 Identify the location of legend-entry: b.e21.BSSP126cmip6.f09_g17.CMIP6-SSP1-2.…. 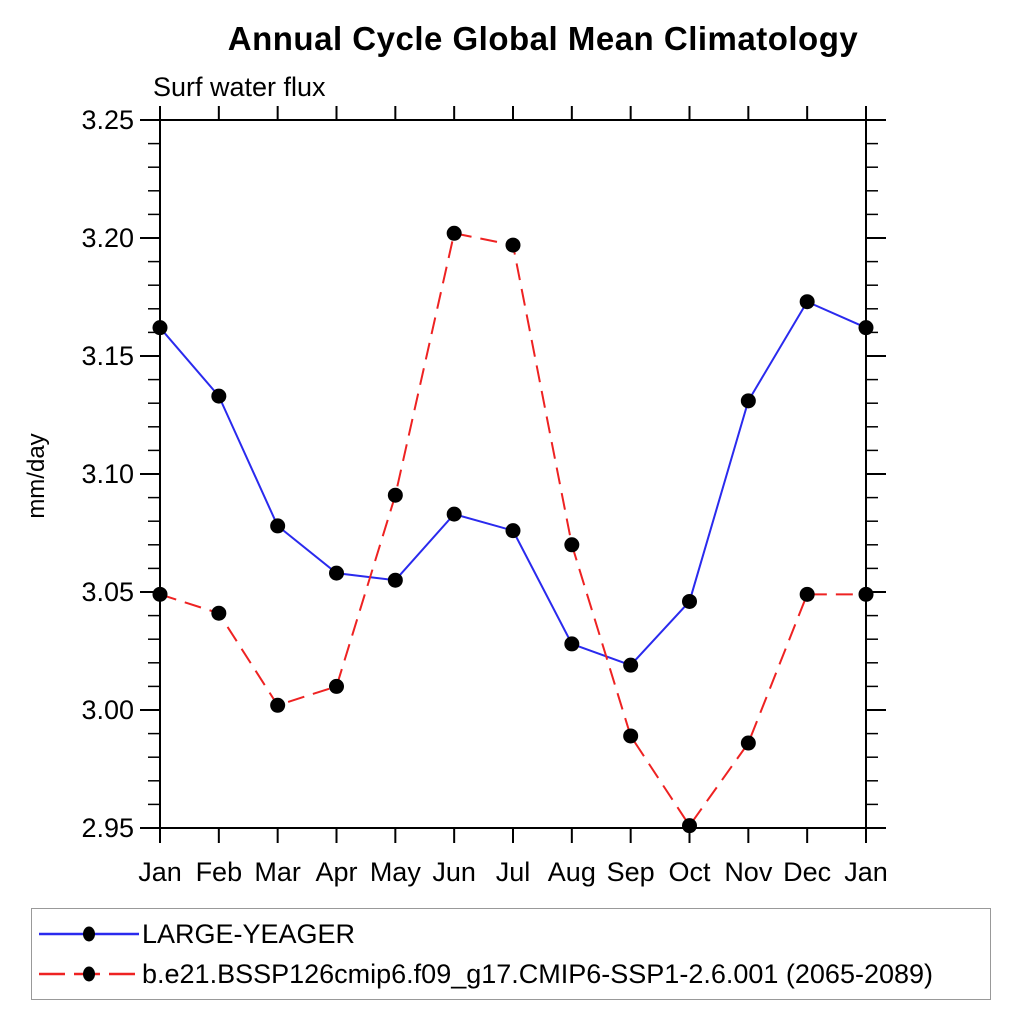
(513, 974).